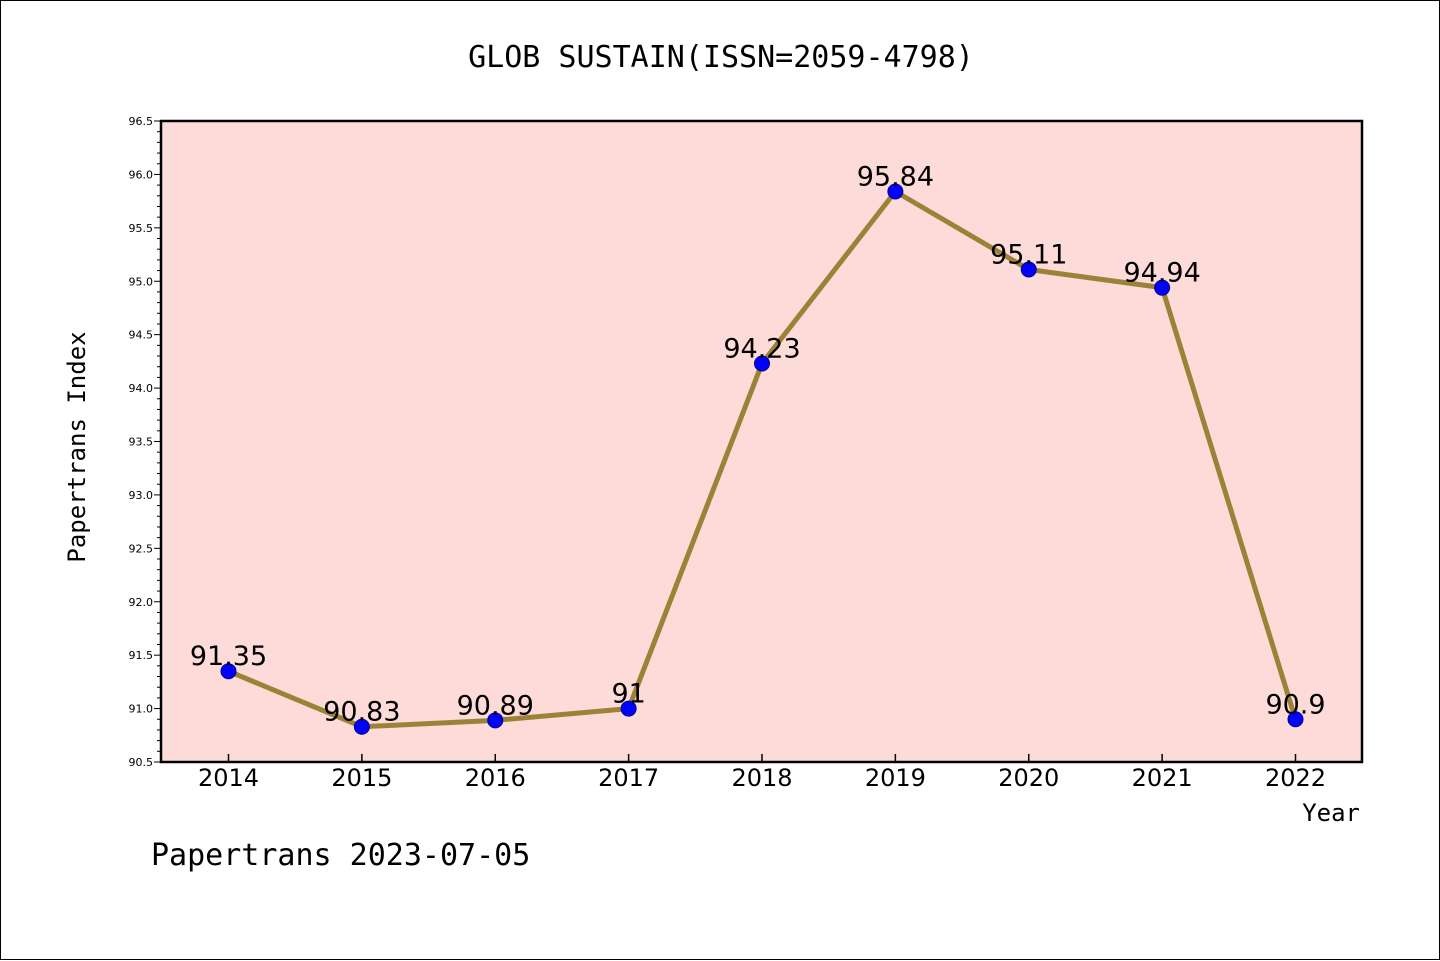 Image resolution: width=1440 pixels, height=961 pixels. I want to click on y-tick-label: 91.5, so click(141, 655).